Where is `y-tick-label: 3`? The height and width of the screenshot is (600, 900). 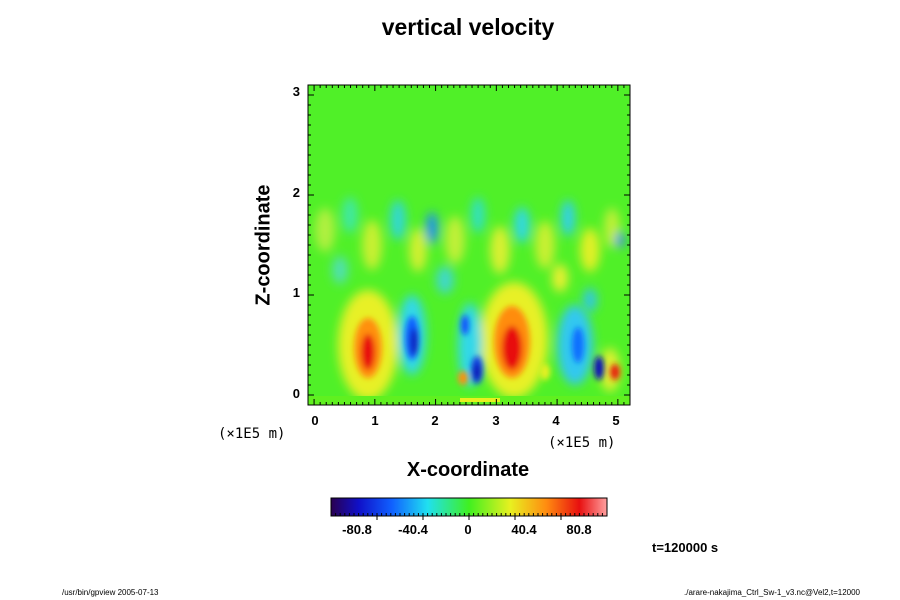
y-tick-label: 3 is located at coordinates (296, 91).